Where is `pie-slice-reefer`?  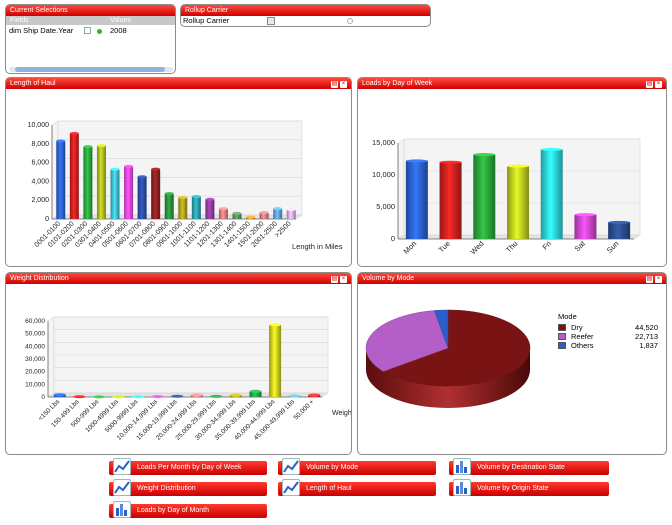
pie-slice-reefer is located at coordinates (407, 341).